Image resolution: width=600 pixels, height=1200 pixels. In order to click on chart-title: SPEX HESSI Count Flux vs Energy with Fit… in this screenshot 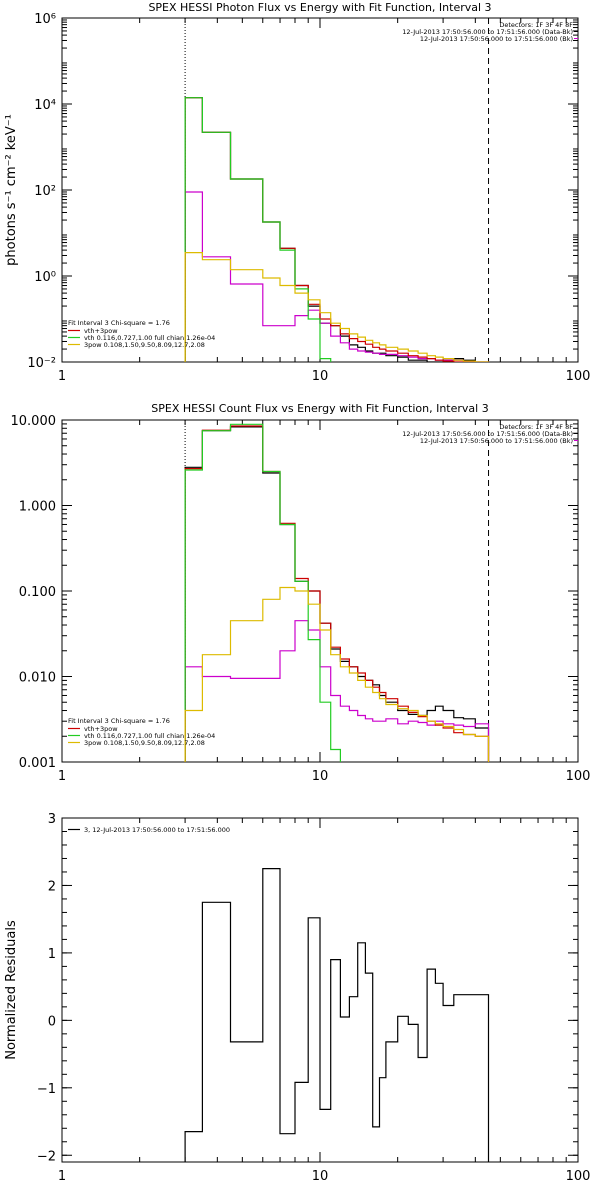, I will do `click(319, 408)`.